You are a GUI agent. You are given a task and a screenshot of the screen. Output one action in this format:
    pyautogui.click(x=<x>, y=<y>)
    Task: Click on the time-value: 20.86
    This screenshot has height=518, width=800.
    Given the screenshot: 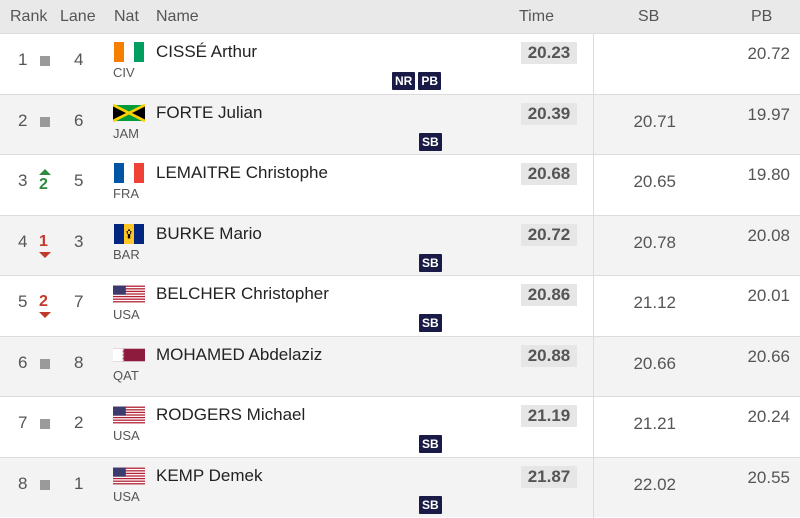 What is the action you would take?
    pyautogui.click(x=549, y=295)
    